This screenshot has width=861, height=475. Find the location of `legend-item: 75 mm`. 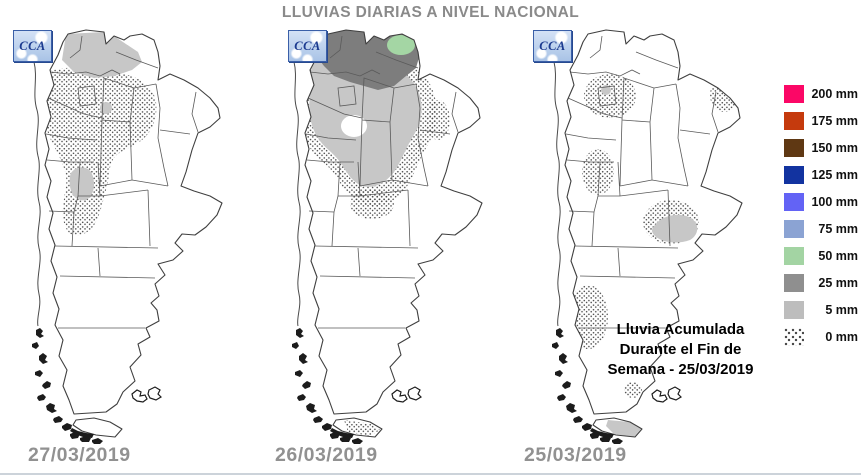

legend-item: 75 mm is located at coordinates (821, 229).